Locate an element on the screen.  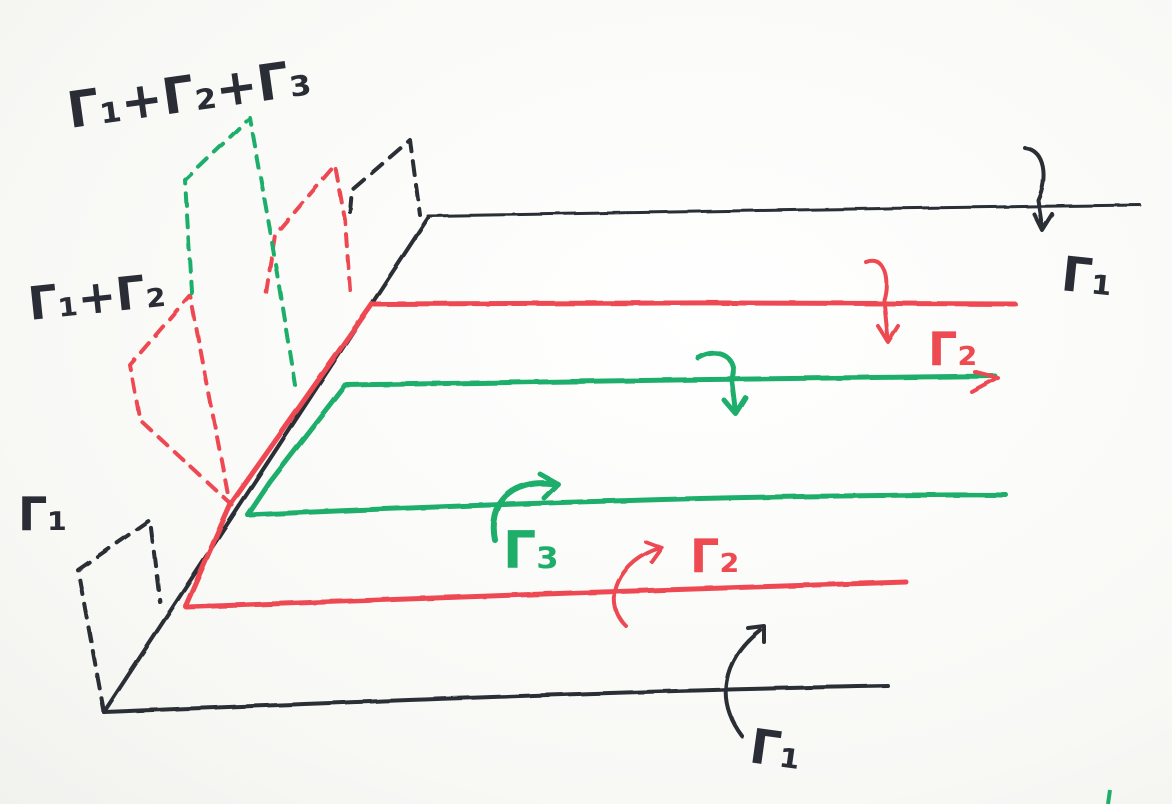
black-dashed-profile-bottom is located at coordinates (119, 616).